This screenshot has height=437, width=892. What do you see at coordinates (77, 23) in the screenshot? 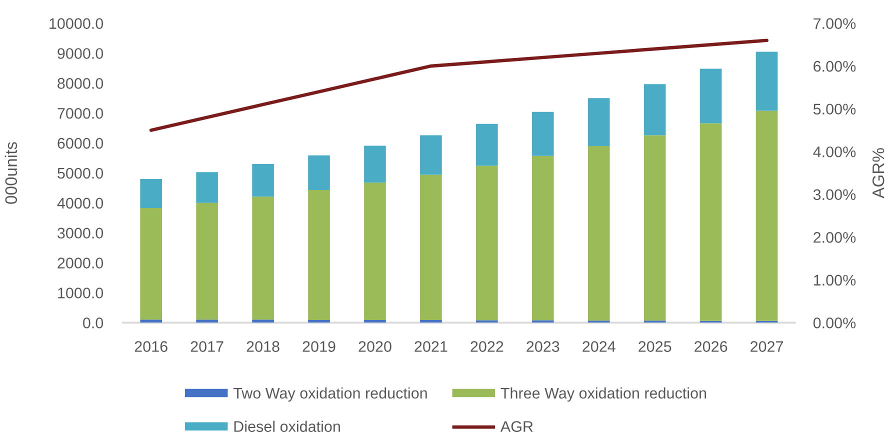
I see `y-tick-label: 10000.0` at bounding box center [77, 23].